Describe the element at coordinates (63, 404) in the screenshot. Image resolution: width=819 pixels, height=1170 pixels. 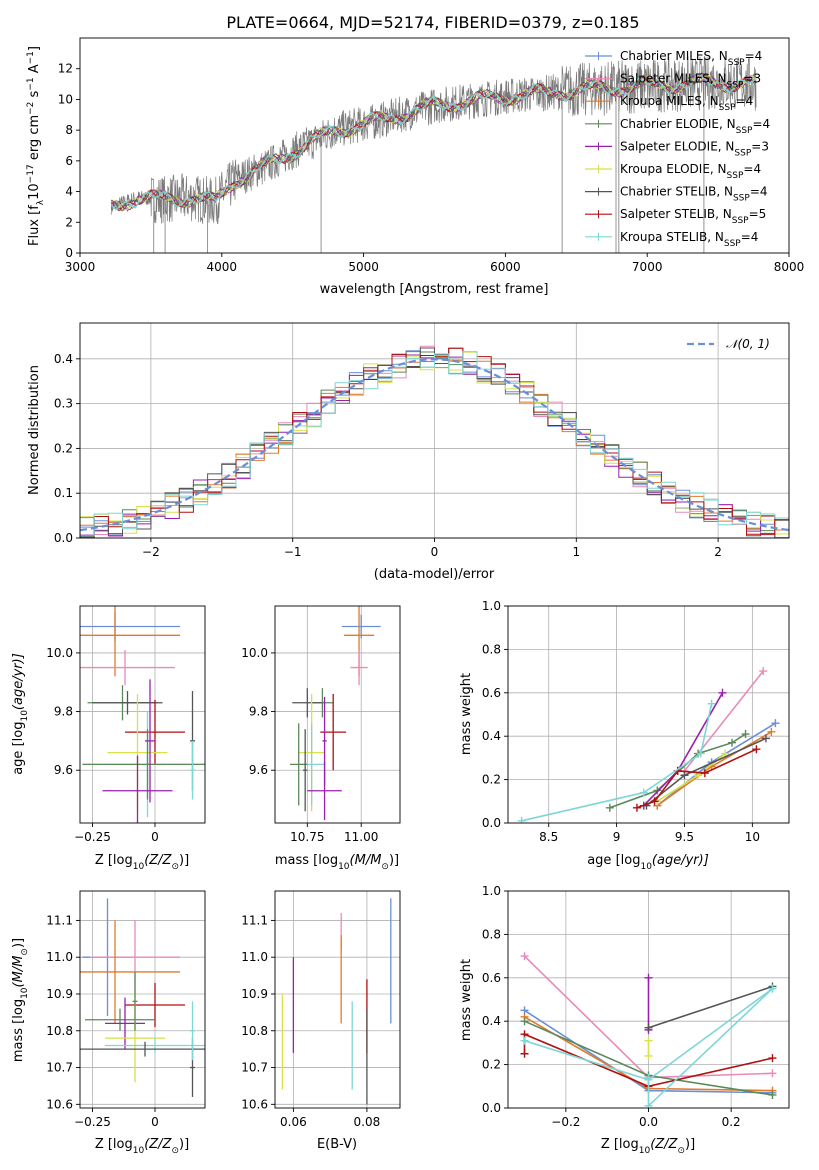
I see `y-tick-label: 0.3` at that location.